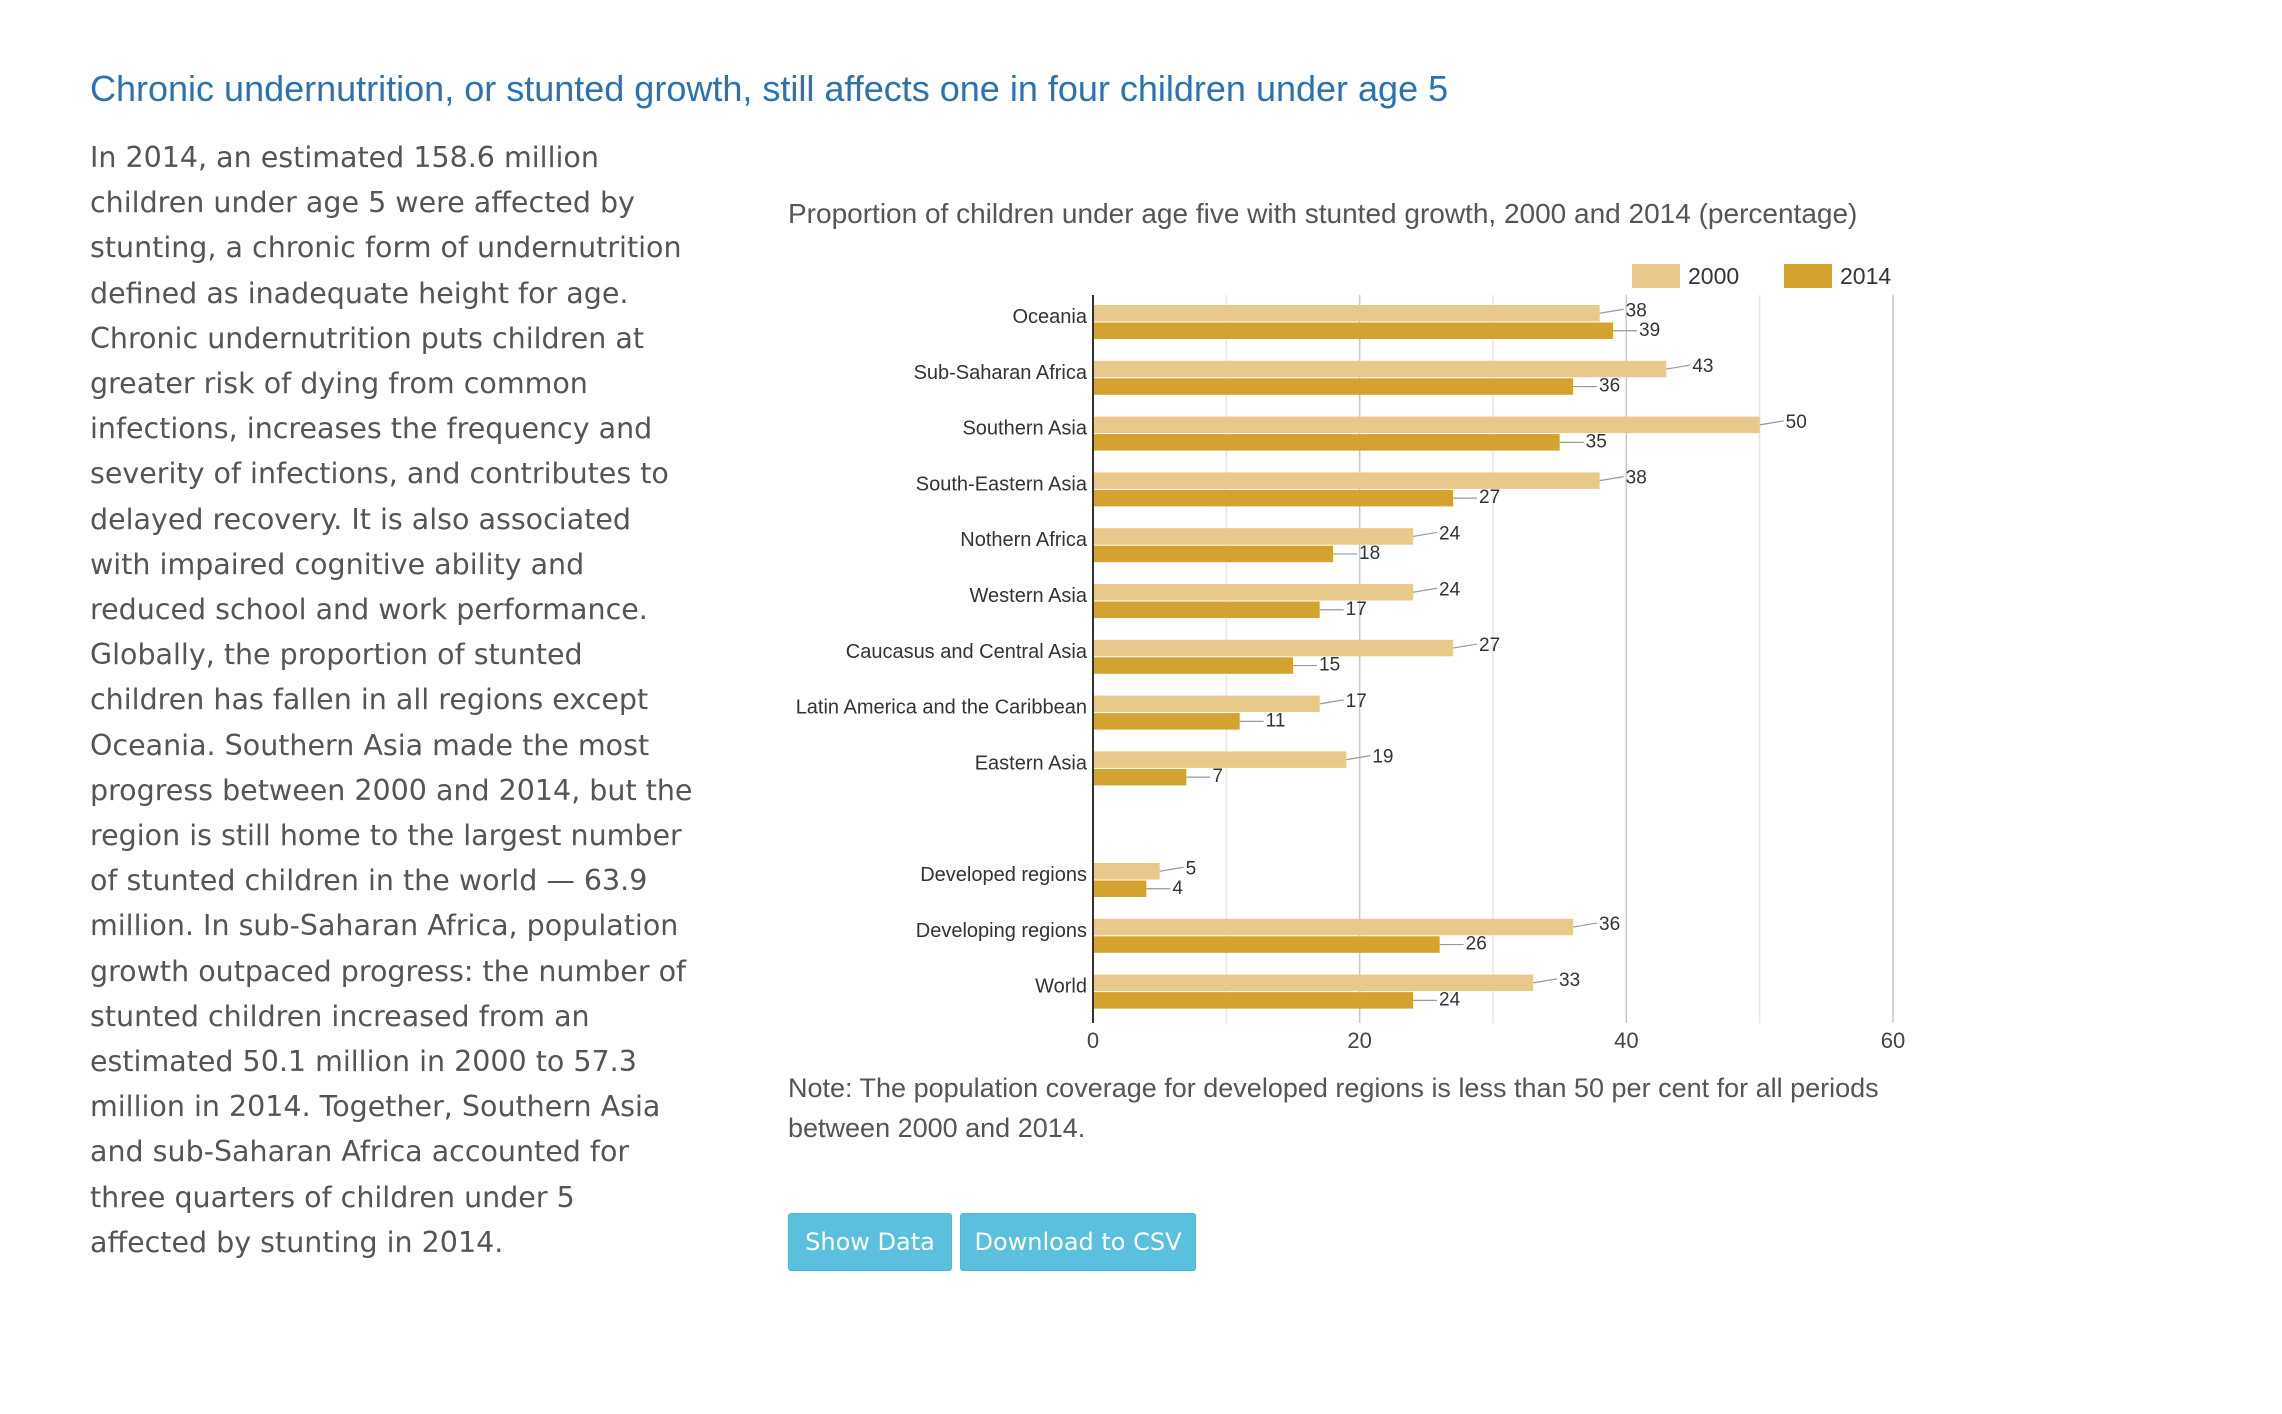  Describe the element at coordinates (1626, 1040) in the screenshot. I see `x-tick-label: 40` at that location.